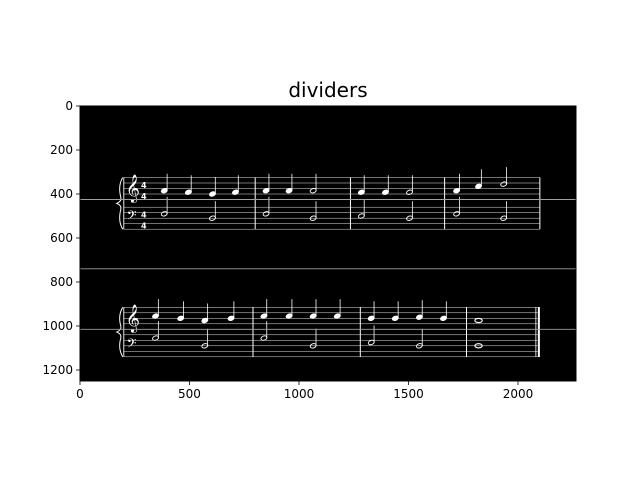 Image resolution: width=640 pixels, height=484 pixels. I want to click on x-tick-label: 2000, so click(518, 394).